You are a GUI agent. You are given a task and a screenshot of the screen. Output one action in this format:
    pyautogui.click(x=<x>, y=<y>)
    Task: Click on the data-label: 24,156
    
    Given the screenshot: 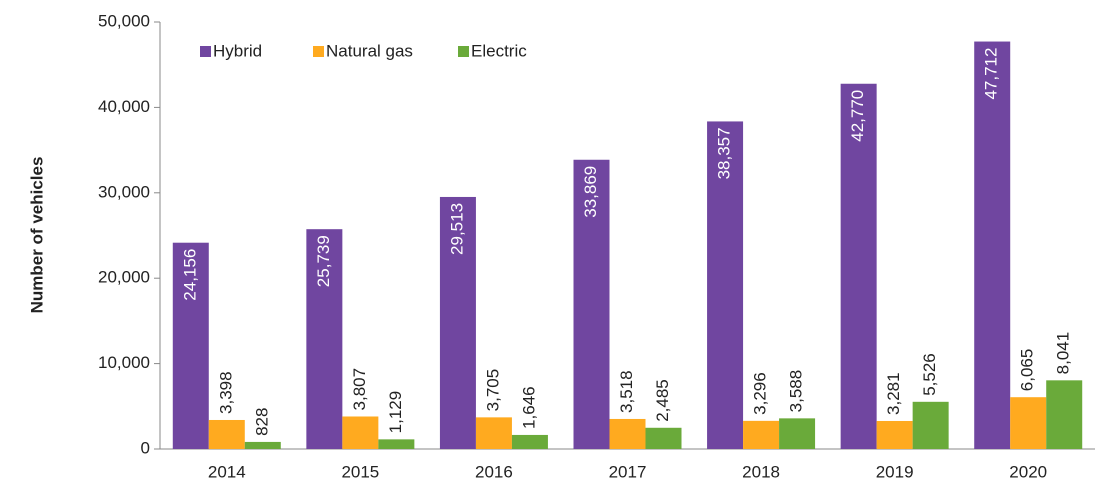 What is the action you would take?
    pyautogui.click(x=189, y=275)
    